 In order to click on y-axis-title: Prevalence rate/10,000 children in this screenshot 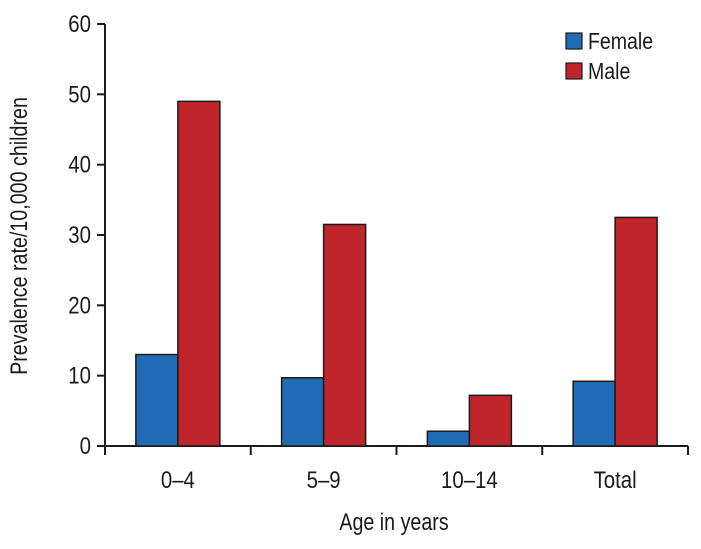, I will do `click(18, 236)`.